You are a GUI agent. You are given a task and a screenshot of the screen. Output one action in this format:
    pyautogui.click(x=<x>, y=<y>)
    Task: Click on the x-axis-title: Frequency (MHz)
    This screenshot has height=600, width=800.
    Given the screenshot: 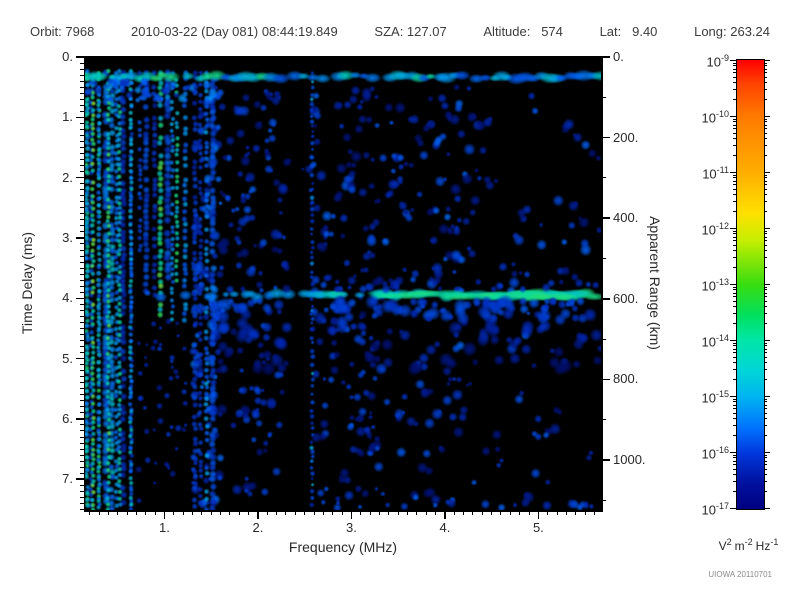 What is the action you would take?
    pyautogui.click(x=343, y=547)
    